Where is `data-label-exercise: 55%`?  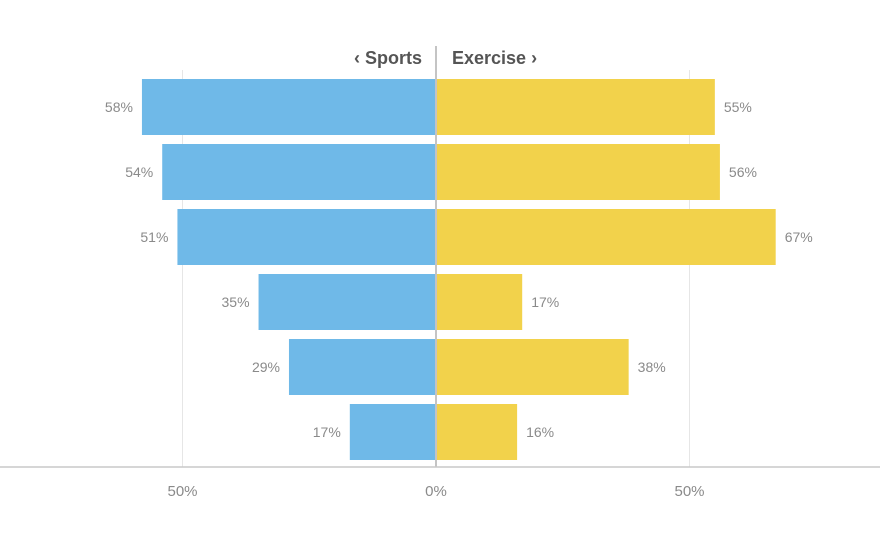
data-label-exercise: 55% is located at coordinates (738, 107).